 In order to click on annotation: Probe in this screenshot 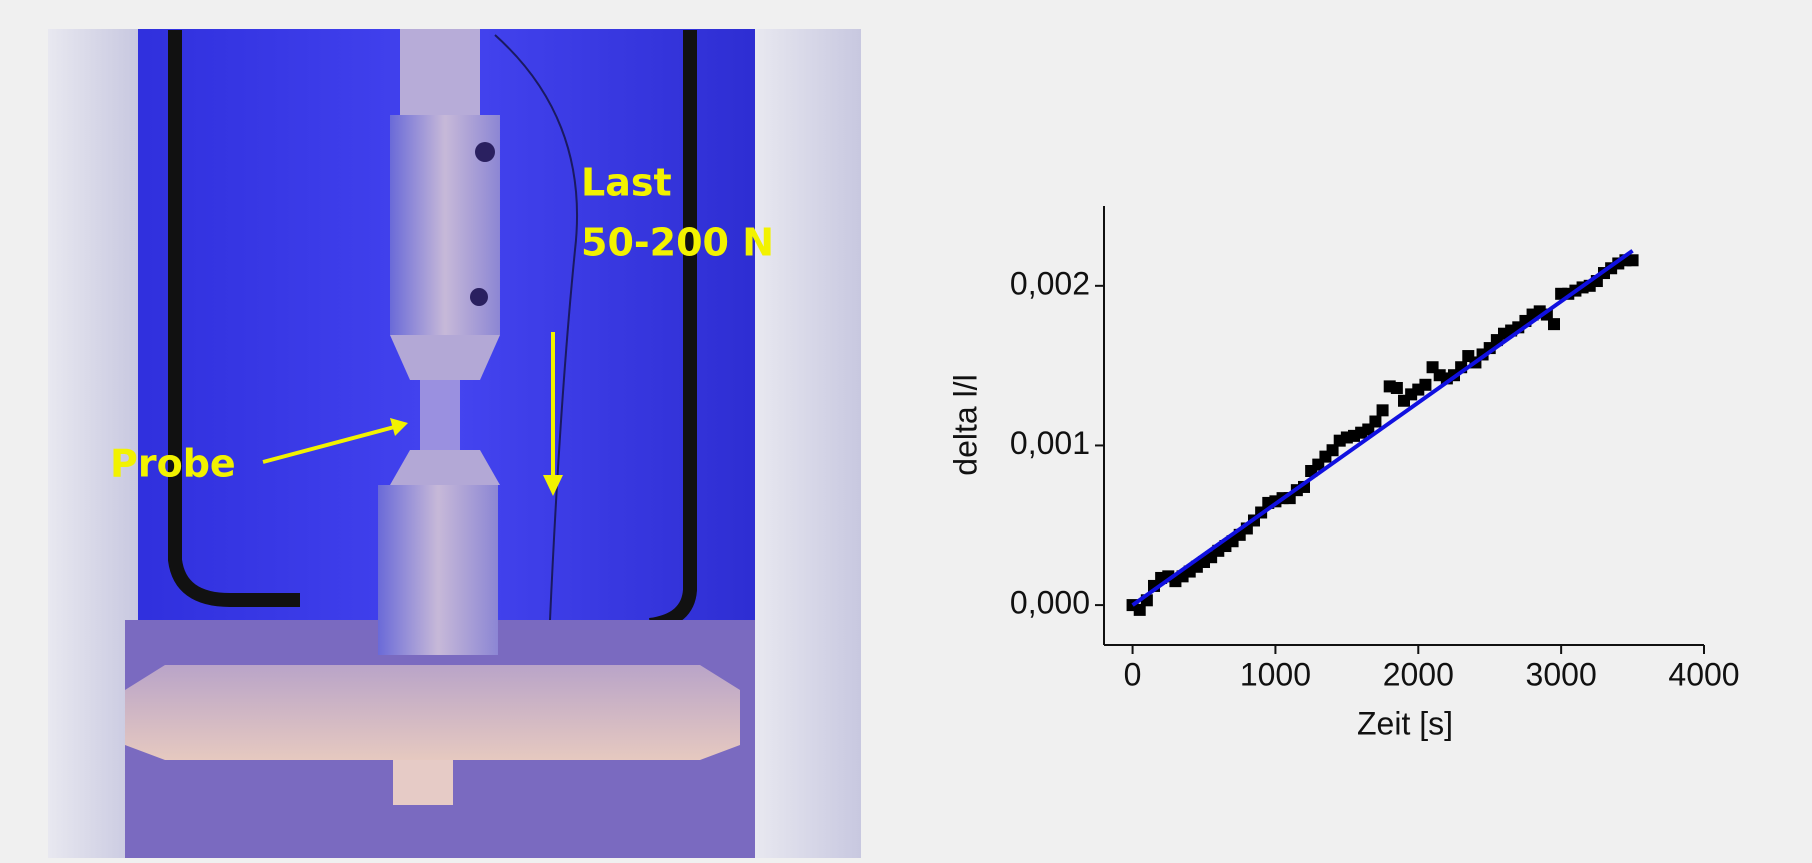, I will do `click(173, 464)`.